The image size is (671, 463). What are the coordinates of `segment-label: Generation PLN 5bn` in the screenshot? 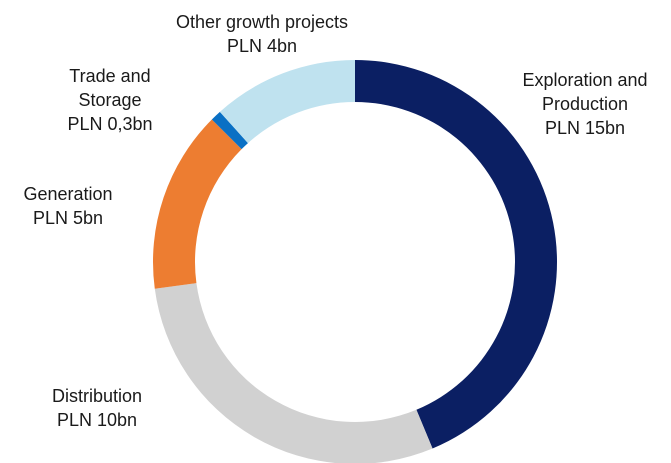 It's located at (68, 206).